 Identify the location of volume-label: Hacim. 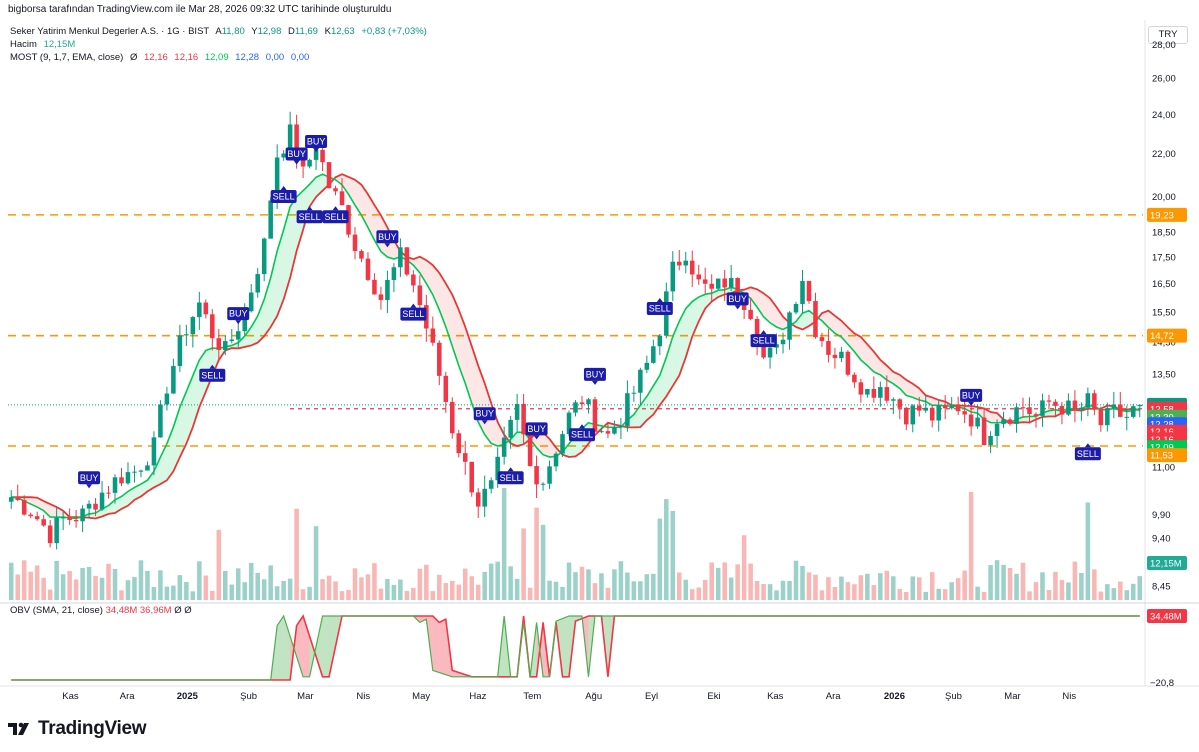
(23, 44).